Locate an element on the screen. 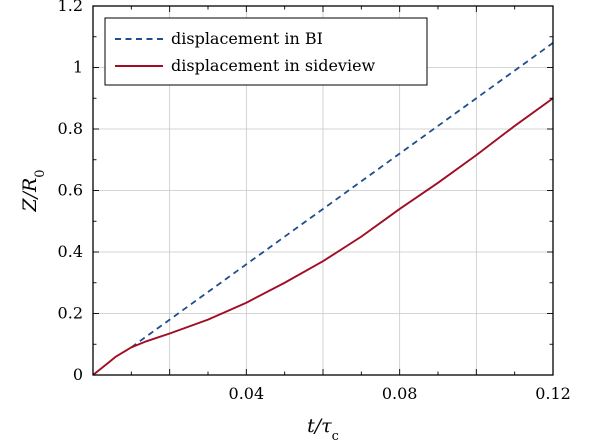 The height and width of the screenshot is (442, 595). y-tick-label: 0.6 is located at coordinates (70, 190).